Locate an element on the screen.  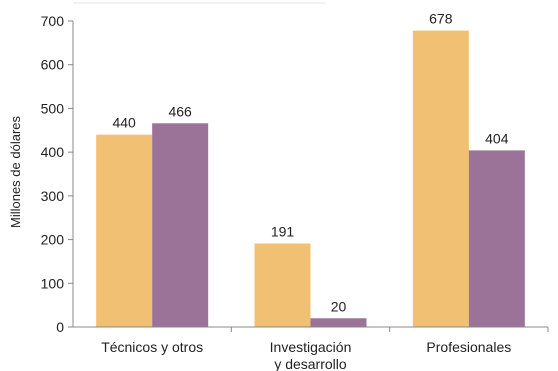
y-tick-label: 0 is located at coordinates (60, 327).